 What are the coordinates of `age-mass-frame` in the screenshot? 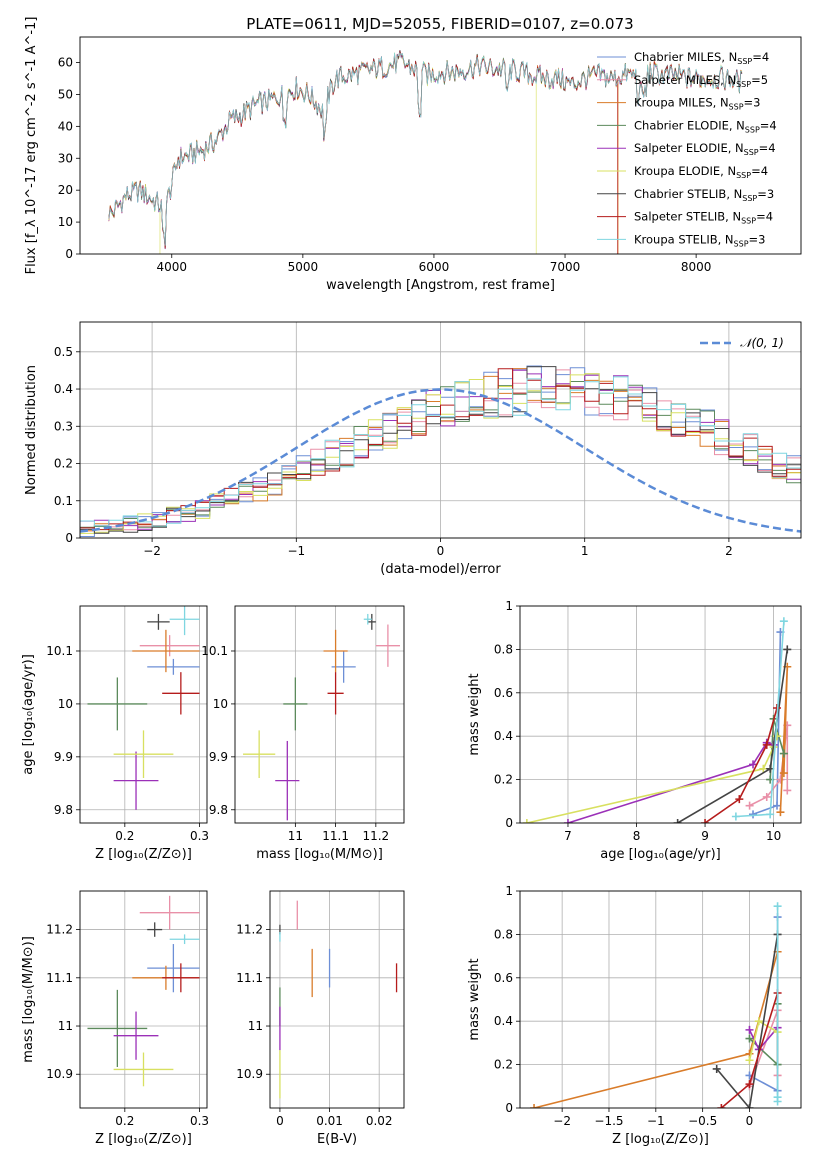 It's located at (319, 714).